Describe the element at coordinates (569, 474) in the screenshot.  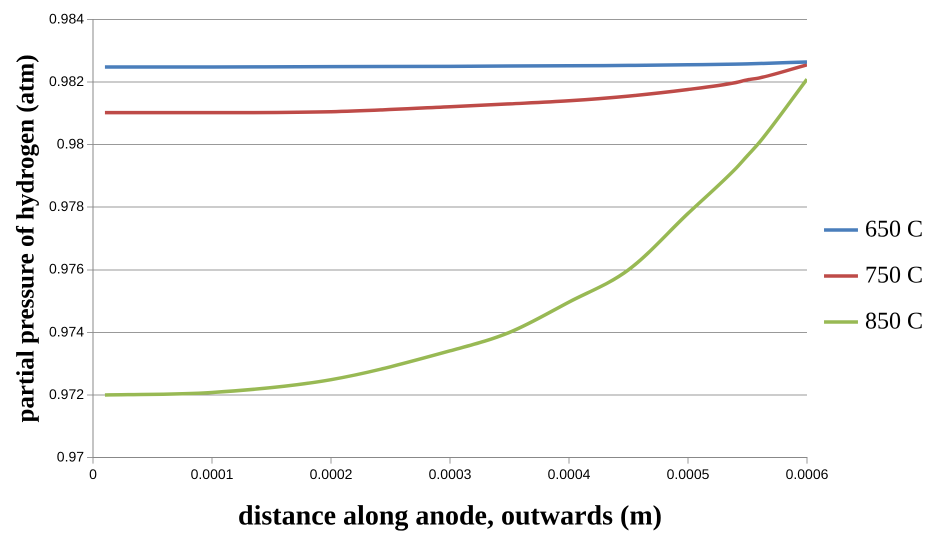
I see `x-tick-label: 0.0004` at that location.